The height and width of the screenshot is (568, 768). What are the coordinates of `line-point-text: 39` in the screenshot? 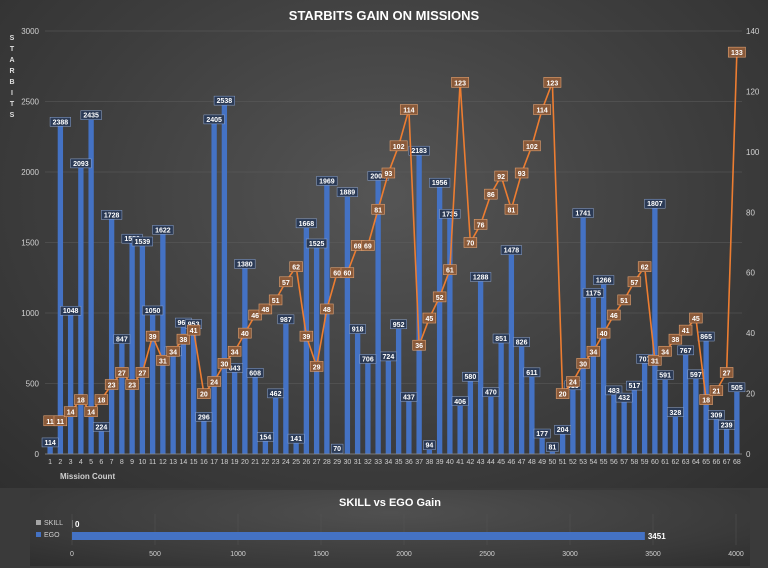 It's located at (306, 337).